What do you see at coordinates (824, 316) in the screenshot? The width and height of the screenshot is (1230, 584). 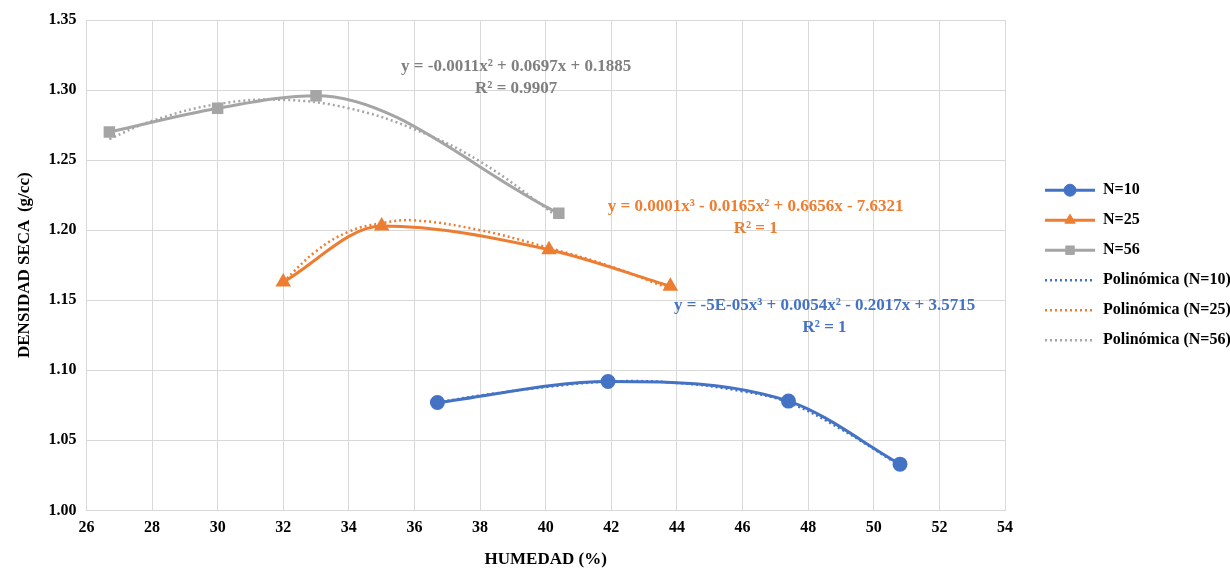 I see `annotation: y = -5E-05x³ + 0.0054x² - 0.2017x + 3.5715 R² = 1` at bounding box center [824, 316].